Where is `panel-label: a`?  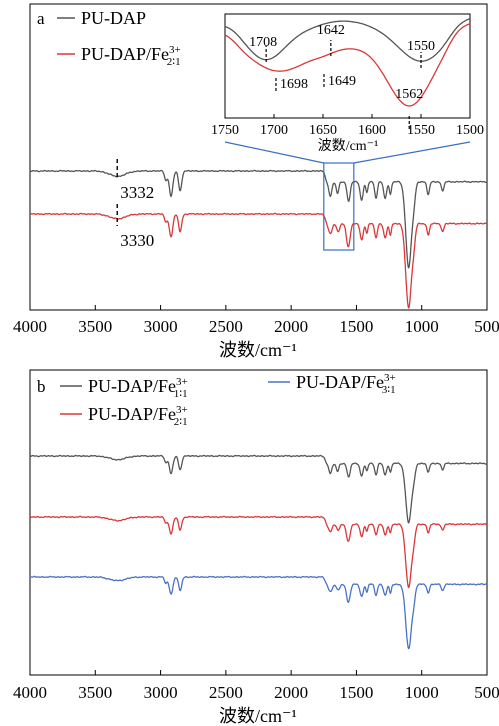 panel-label: a is located at coordinates (41, 18).